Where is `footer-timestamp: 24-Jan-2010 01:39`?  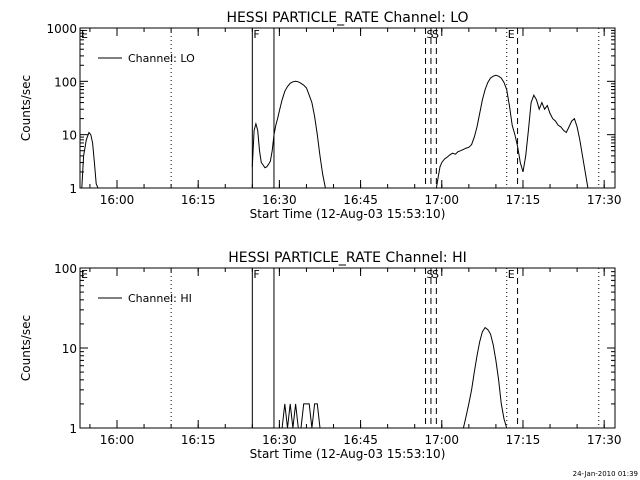
footer-timestamp: 24-Jan-2010 01:39 is located at coordinates (605, 474).